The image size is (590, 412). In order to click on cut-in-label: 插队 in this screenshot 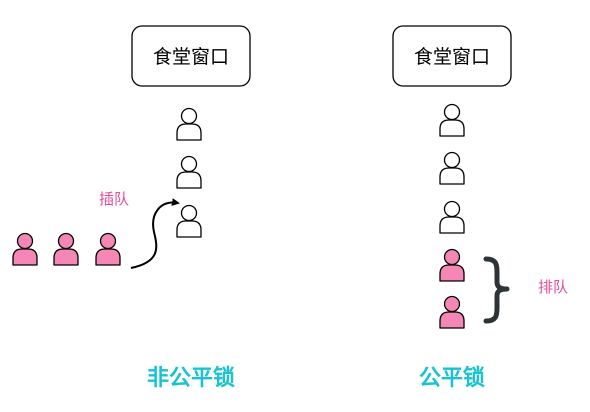, I will do `click(114, 199)`.